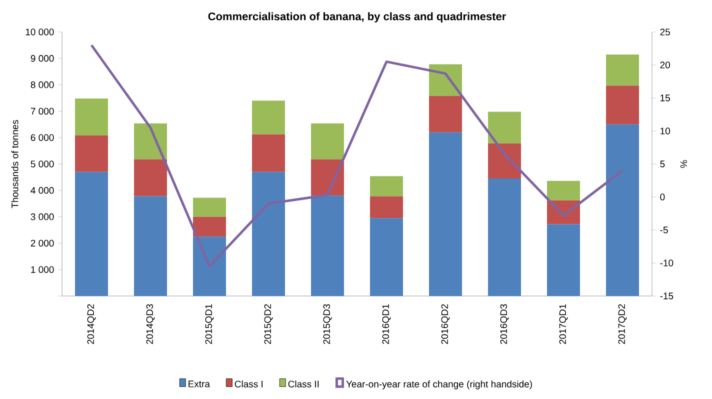 This screenshot has width=712, height=399. What do you see at coordinates (248, 384) in the screenshot?
I see `legend-label: Class I` at bounding box center [248, 384].